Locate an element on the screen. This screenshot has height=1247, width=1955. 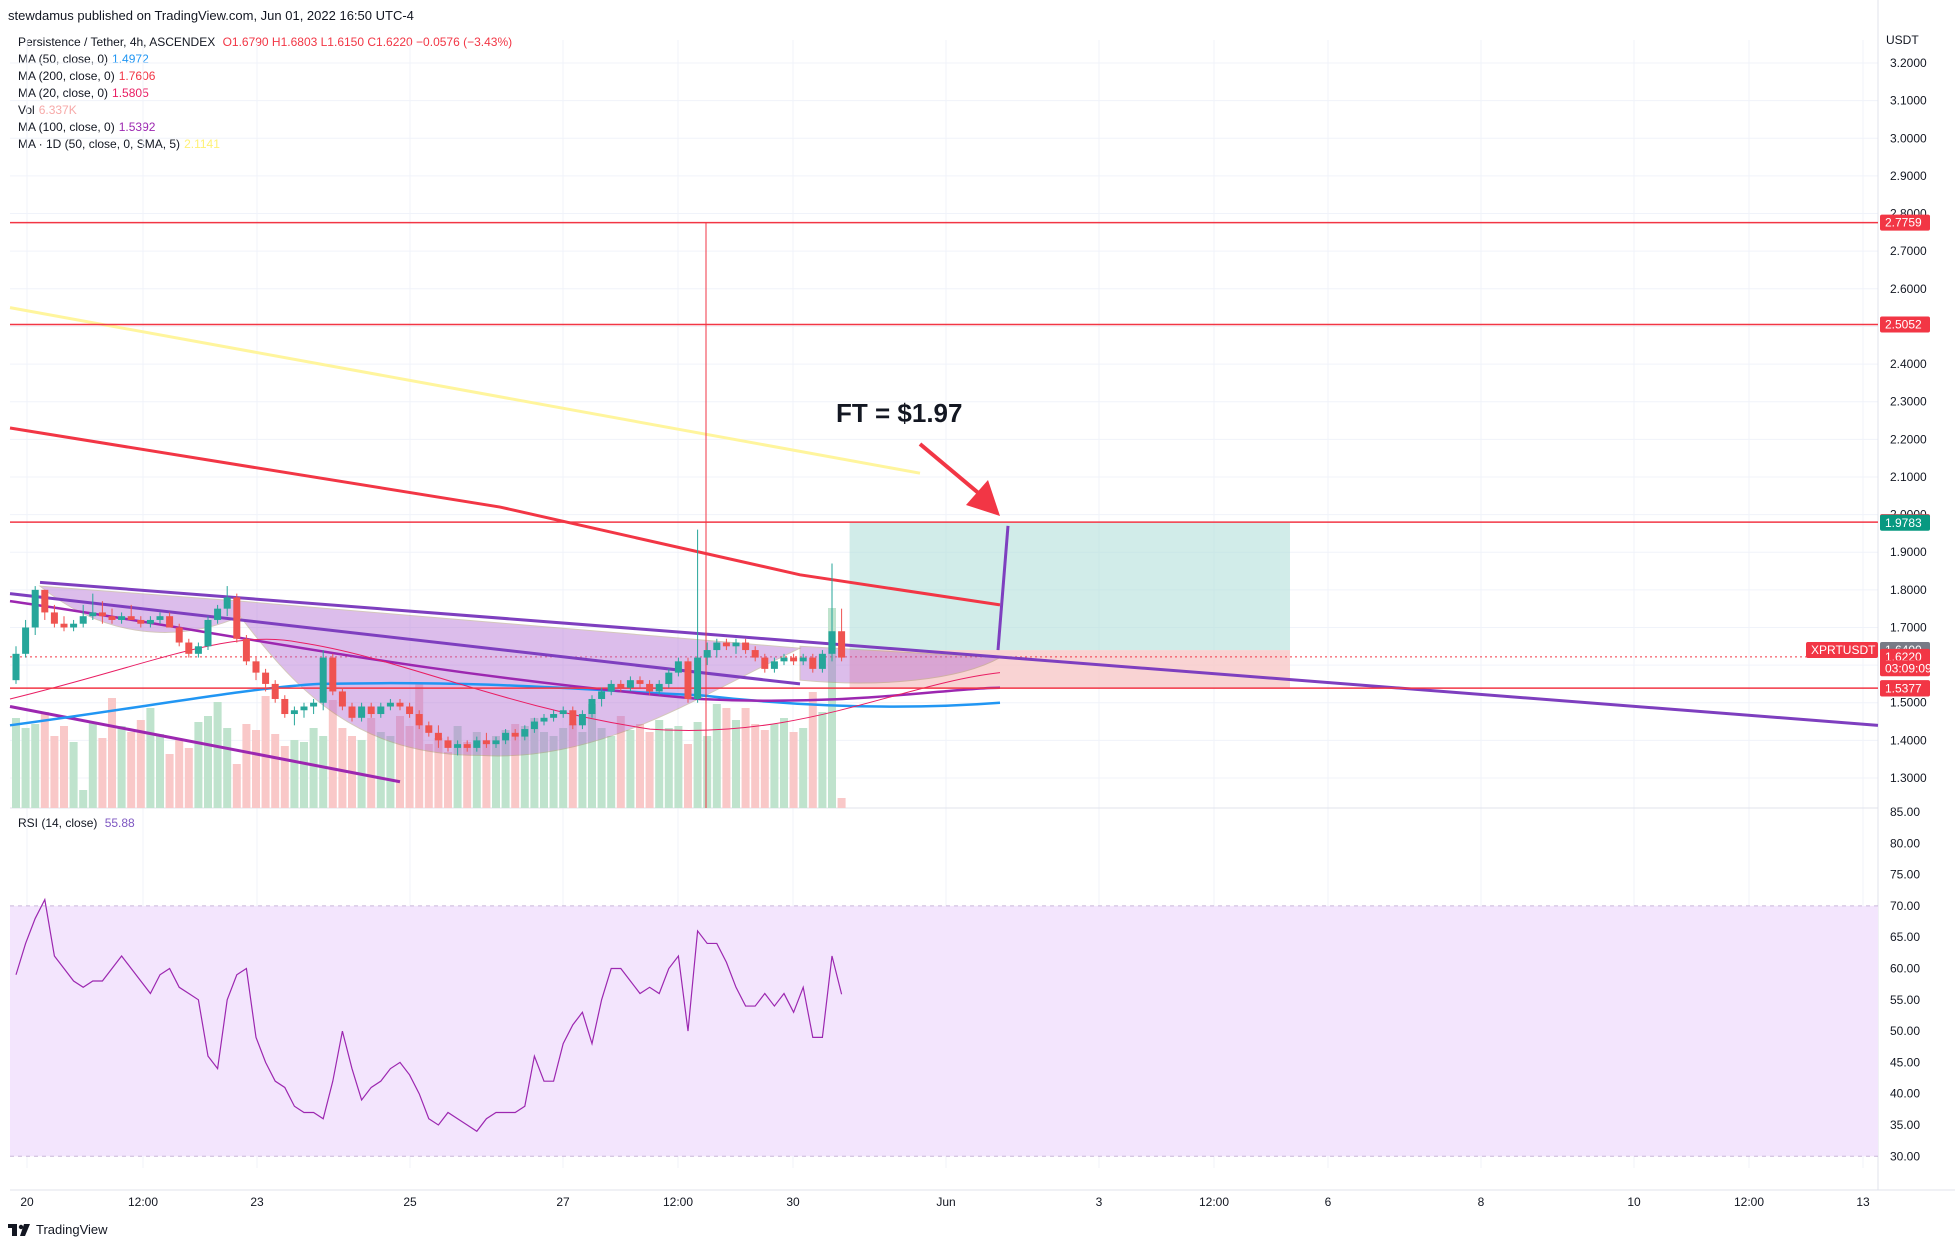
handle-pattern is located at coordinates (900, 664).